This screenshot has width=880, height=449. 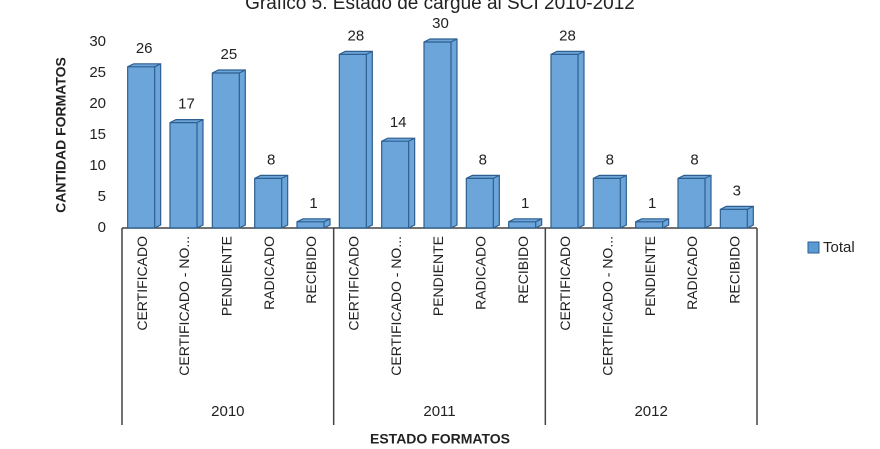 What do you see at coordinates (737, 190) in the screenshot?
I see `data-label: 3` at bounding box center [737, 190].